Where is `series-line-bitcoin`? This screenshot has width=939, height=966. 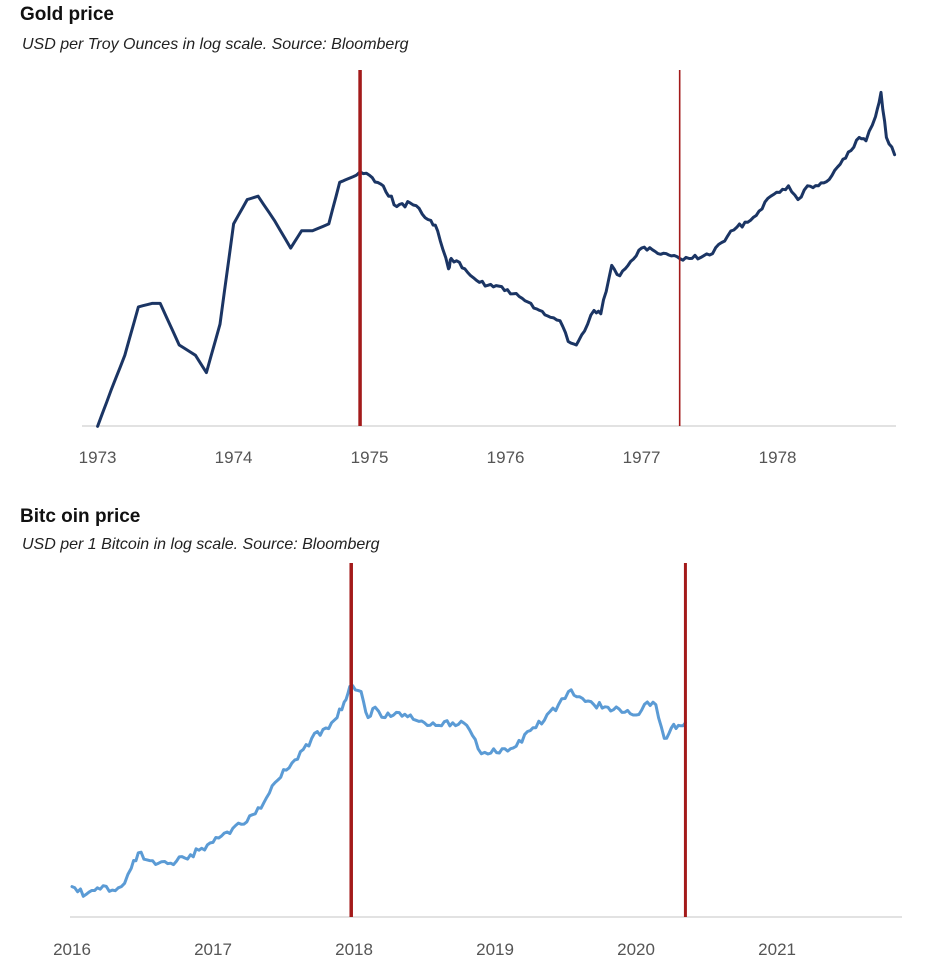 series-line-bitcoin is located at coordinates (378, 791).